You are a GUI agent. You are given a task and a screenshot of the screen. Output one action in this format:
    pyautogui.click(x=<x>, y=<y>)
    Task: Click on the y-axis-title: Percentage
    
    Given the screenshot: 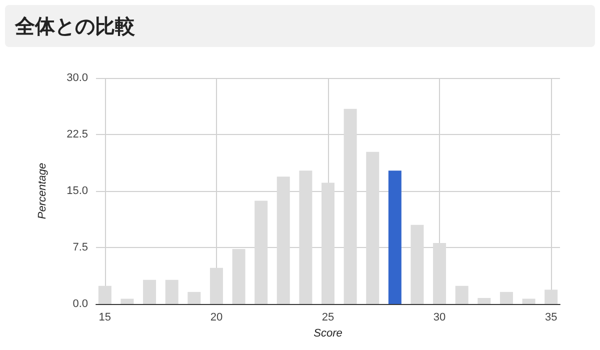 What is the action you would take?
    pyautogui.click(x=42, y=191)
    